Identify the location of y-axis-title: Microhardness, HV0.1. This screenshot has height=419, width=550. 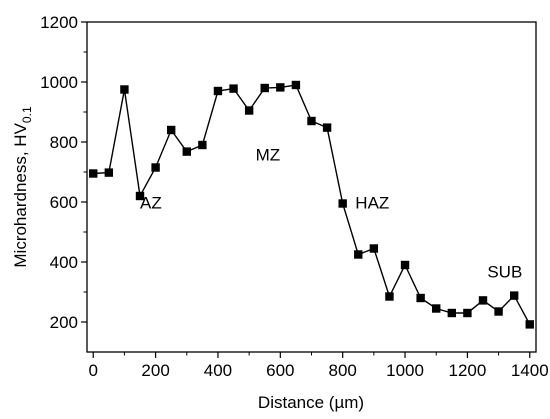
(22, 187).